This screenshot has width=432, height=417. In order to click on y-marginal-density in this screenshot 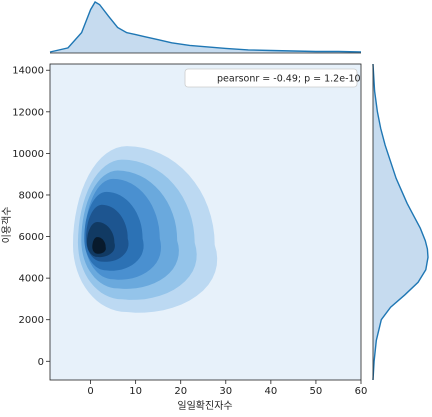, I will do `click(400, 222)`.